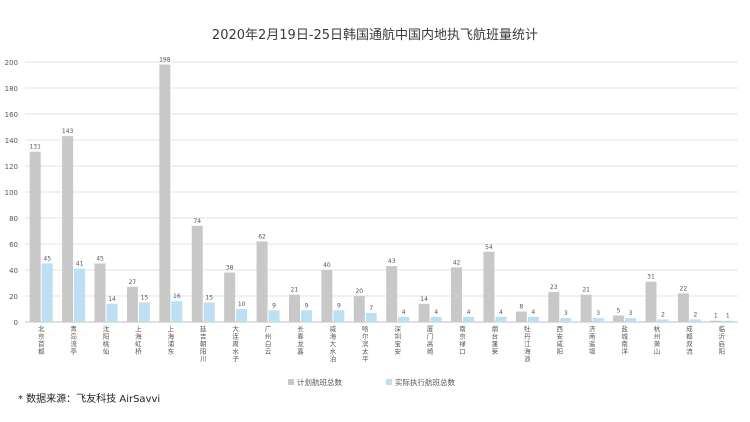 Image resolution: width=750 pixels, height=422 pixels. I want to click on data-label: 22, so click(684, 288).